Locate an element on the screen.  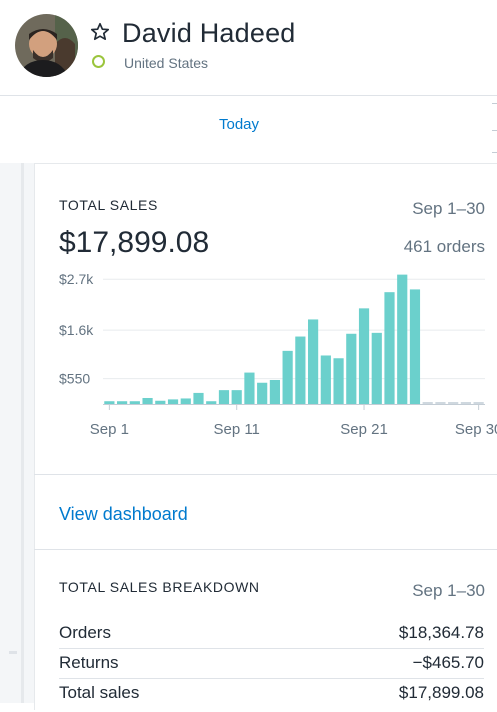
total-sales-value: $17,899.08 is located at coordinates (134, 242).